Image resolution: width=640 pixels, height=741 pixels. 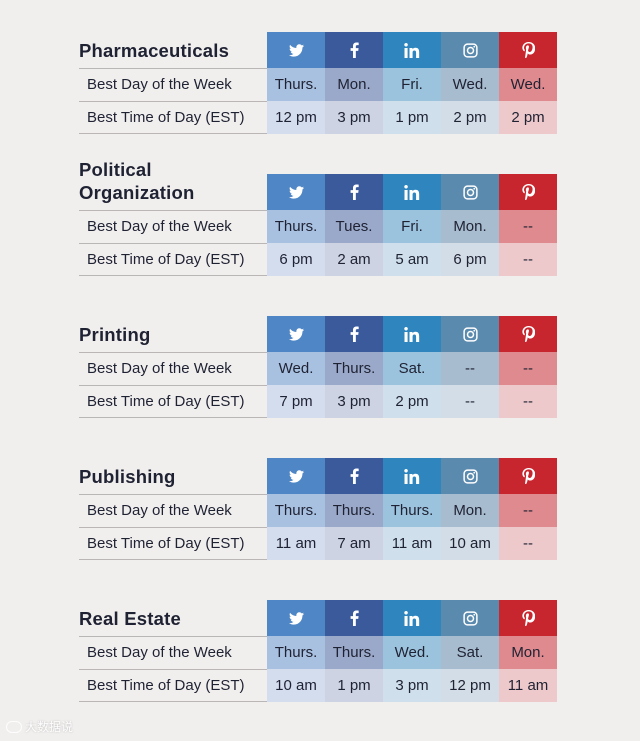 I want to click on day-cell-facebook: Tues., so click(x=354, y=226).